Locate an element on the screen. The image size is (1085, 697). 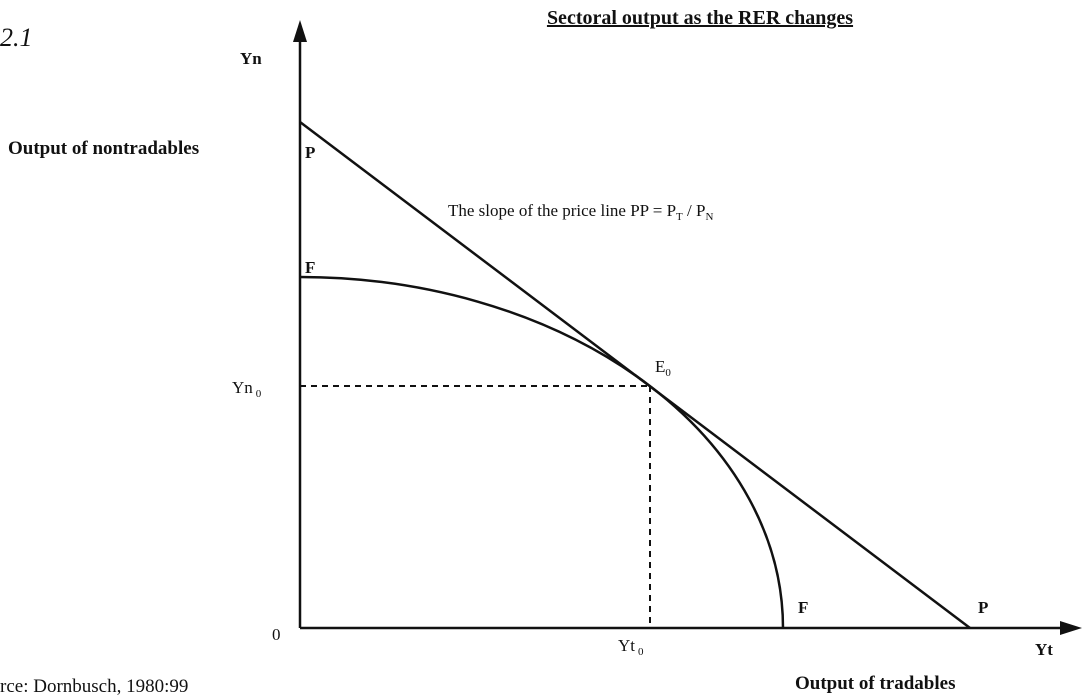
annotation-text: The slope of the price line PP = P is located at coordinates (562, 210).